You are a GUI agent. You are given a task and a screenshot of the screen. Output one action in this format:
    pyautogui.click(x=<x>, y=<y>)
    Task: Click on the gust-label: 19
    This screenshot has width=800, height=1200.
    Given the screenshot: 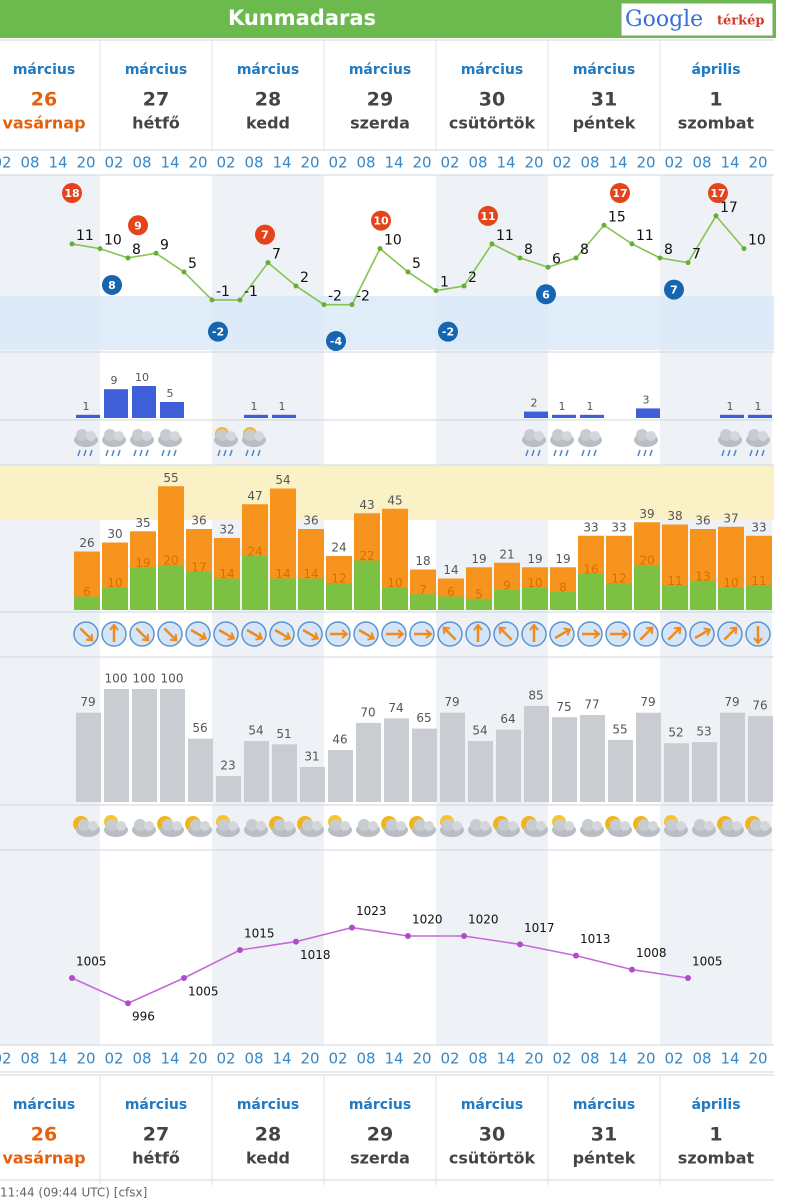 What is the action you would take?
    pyautogui.click(x=478, y=559)
    